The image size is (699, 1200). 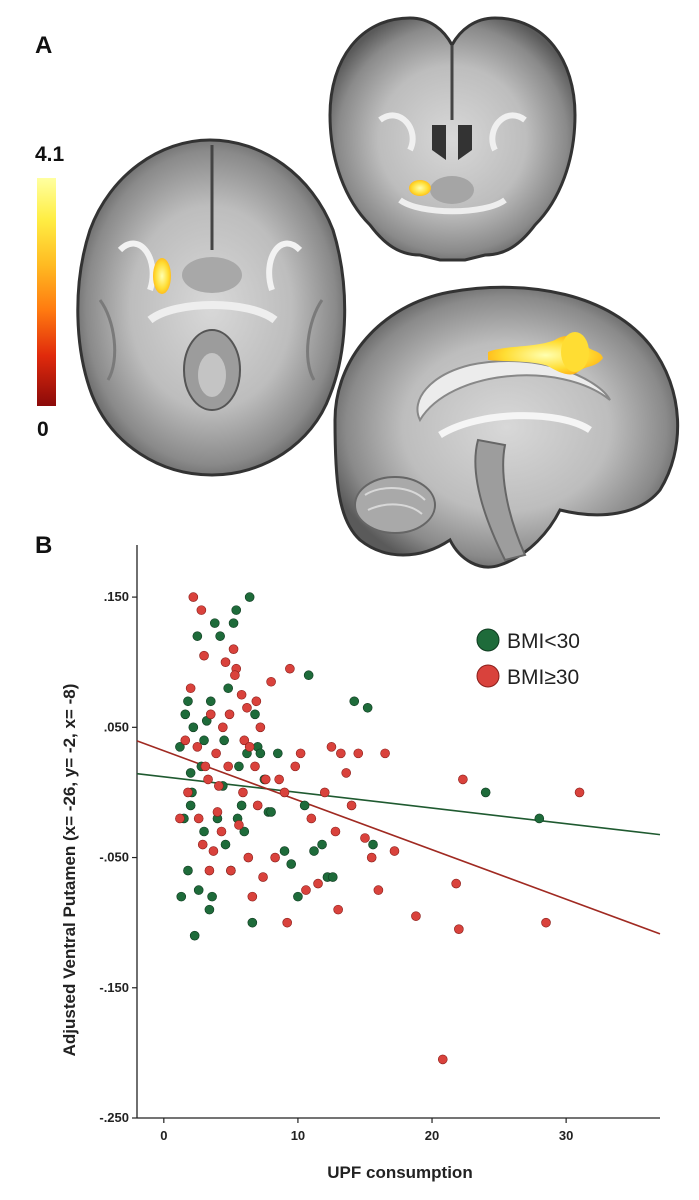 I want to click on panel-a-label: A, so click(x=44, y=45).